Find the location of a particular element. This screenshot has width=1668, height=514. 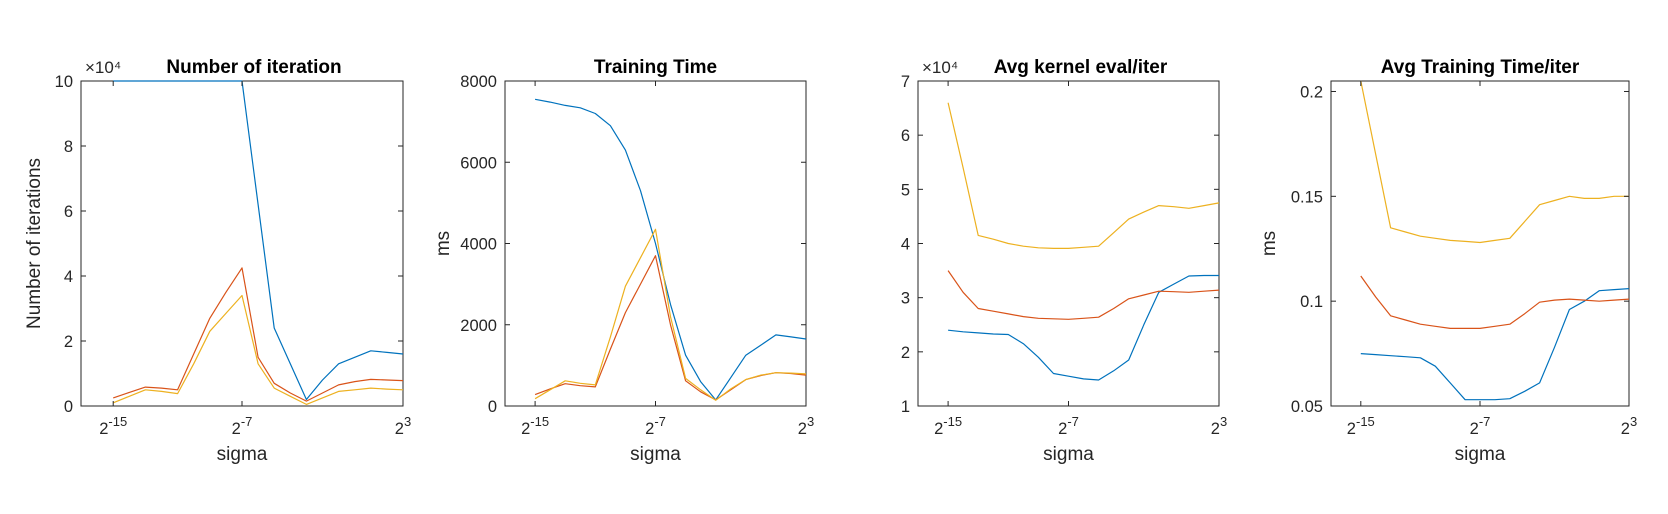

y-tick-label: 0.05 is located at coordinates (1307, 407).